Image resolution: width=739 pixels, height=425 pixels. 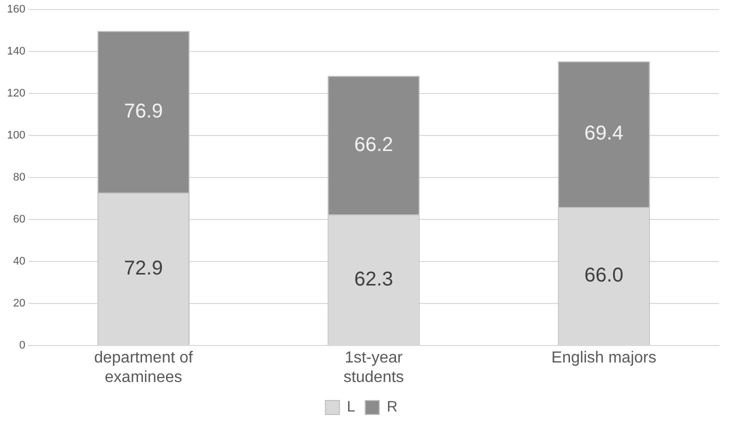 I want to click on y-tick-label: 140, so click(x=16, y=52).